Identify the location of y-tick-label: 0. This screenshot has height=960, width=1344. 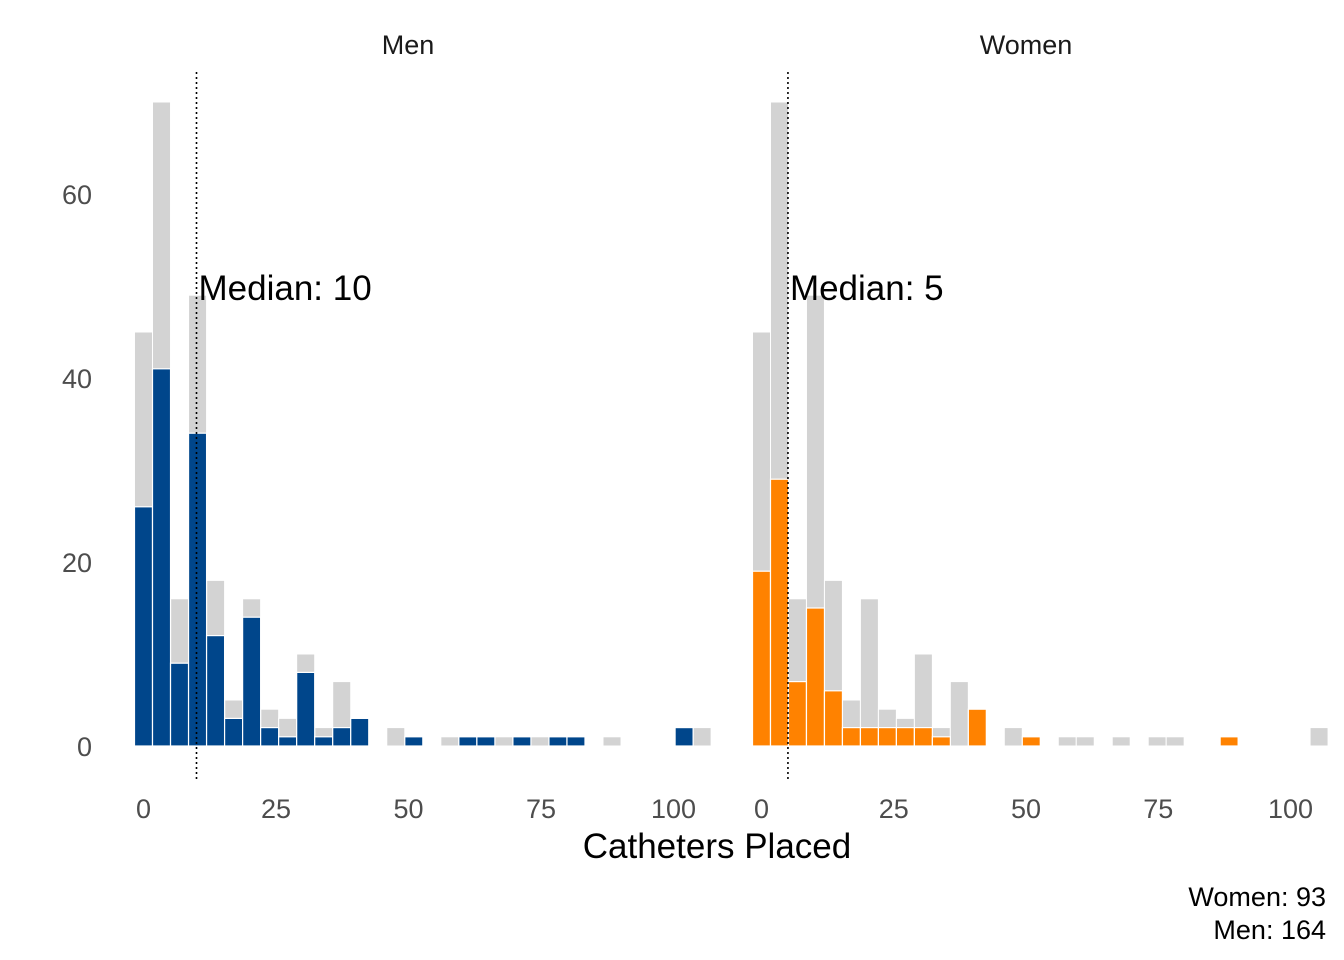
(84, 747).